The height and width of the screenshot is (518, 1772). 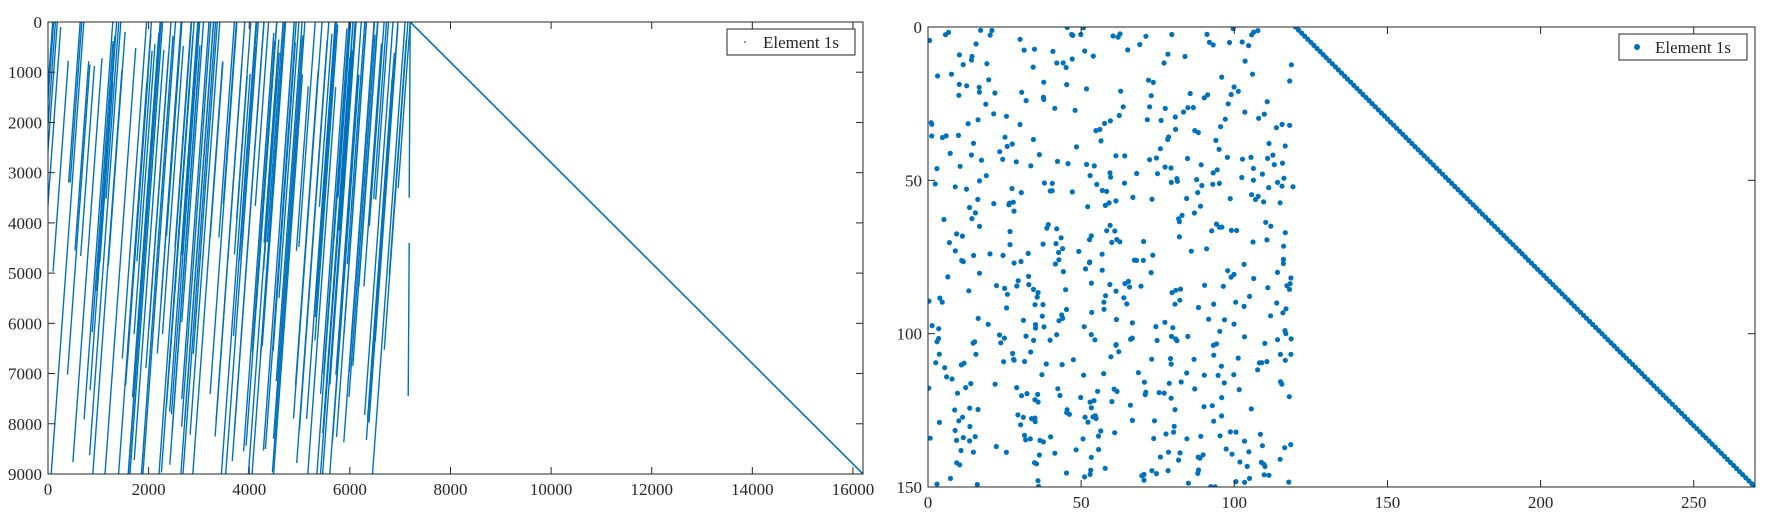 I want to click on y-tick-label: 1000, so click(x=25, y=72).